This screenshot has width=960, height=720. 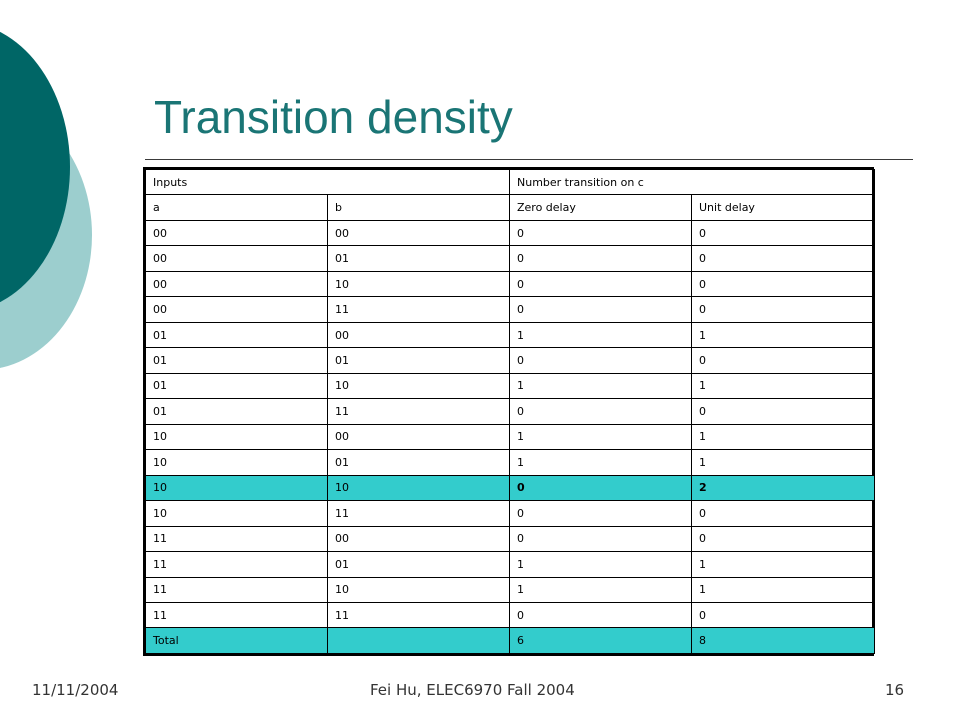 I want to click on total-zero-delay: 6, so click(x=600, y=640).